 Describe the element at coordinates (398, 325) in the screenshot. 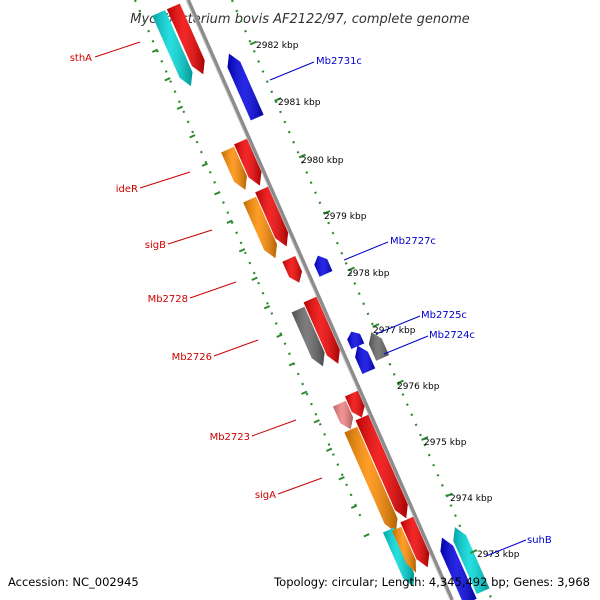

I see `leader-Mb2725c` at that location.